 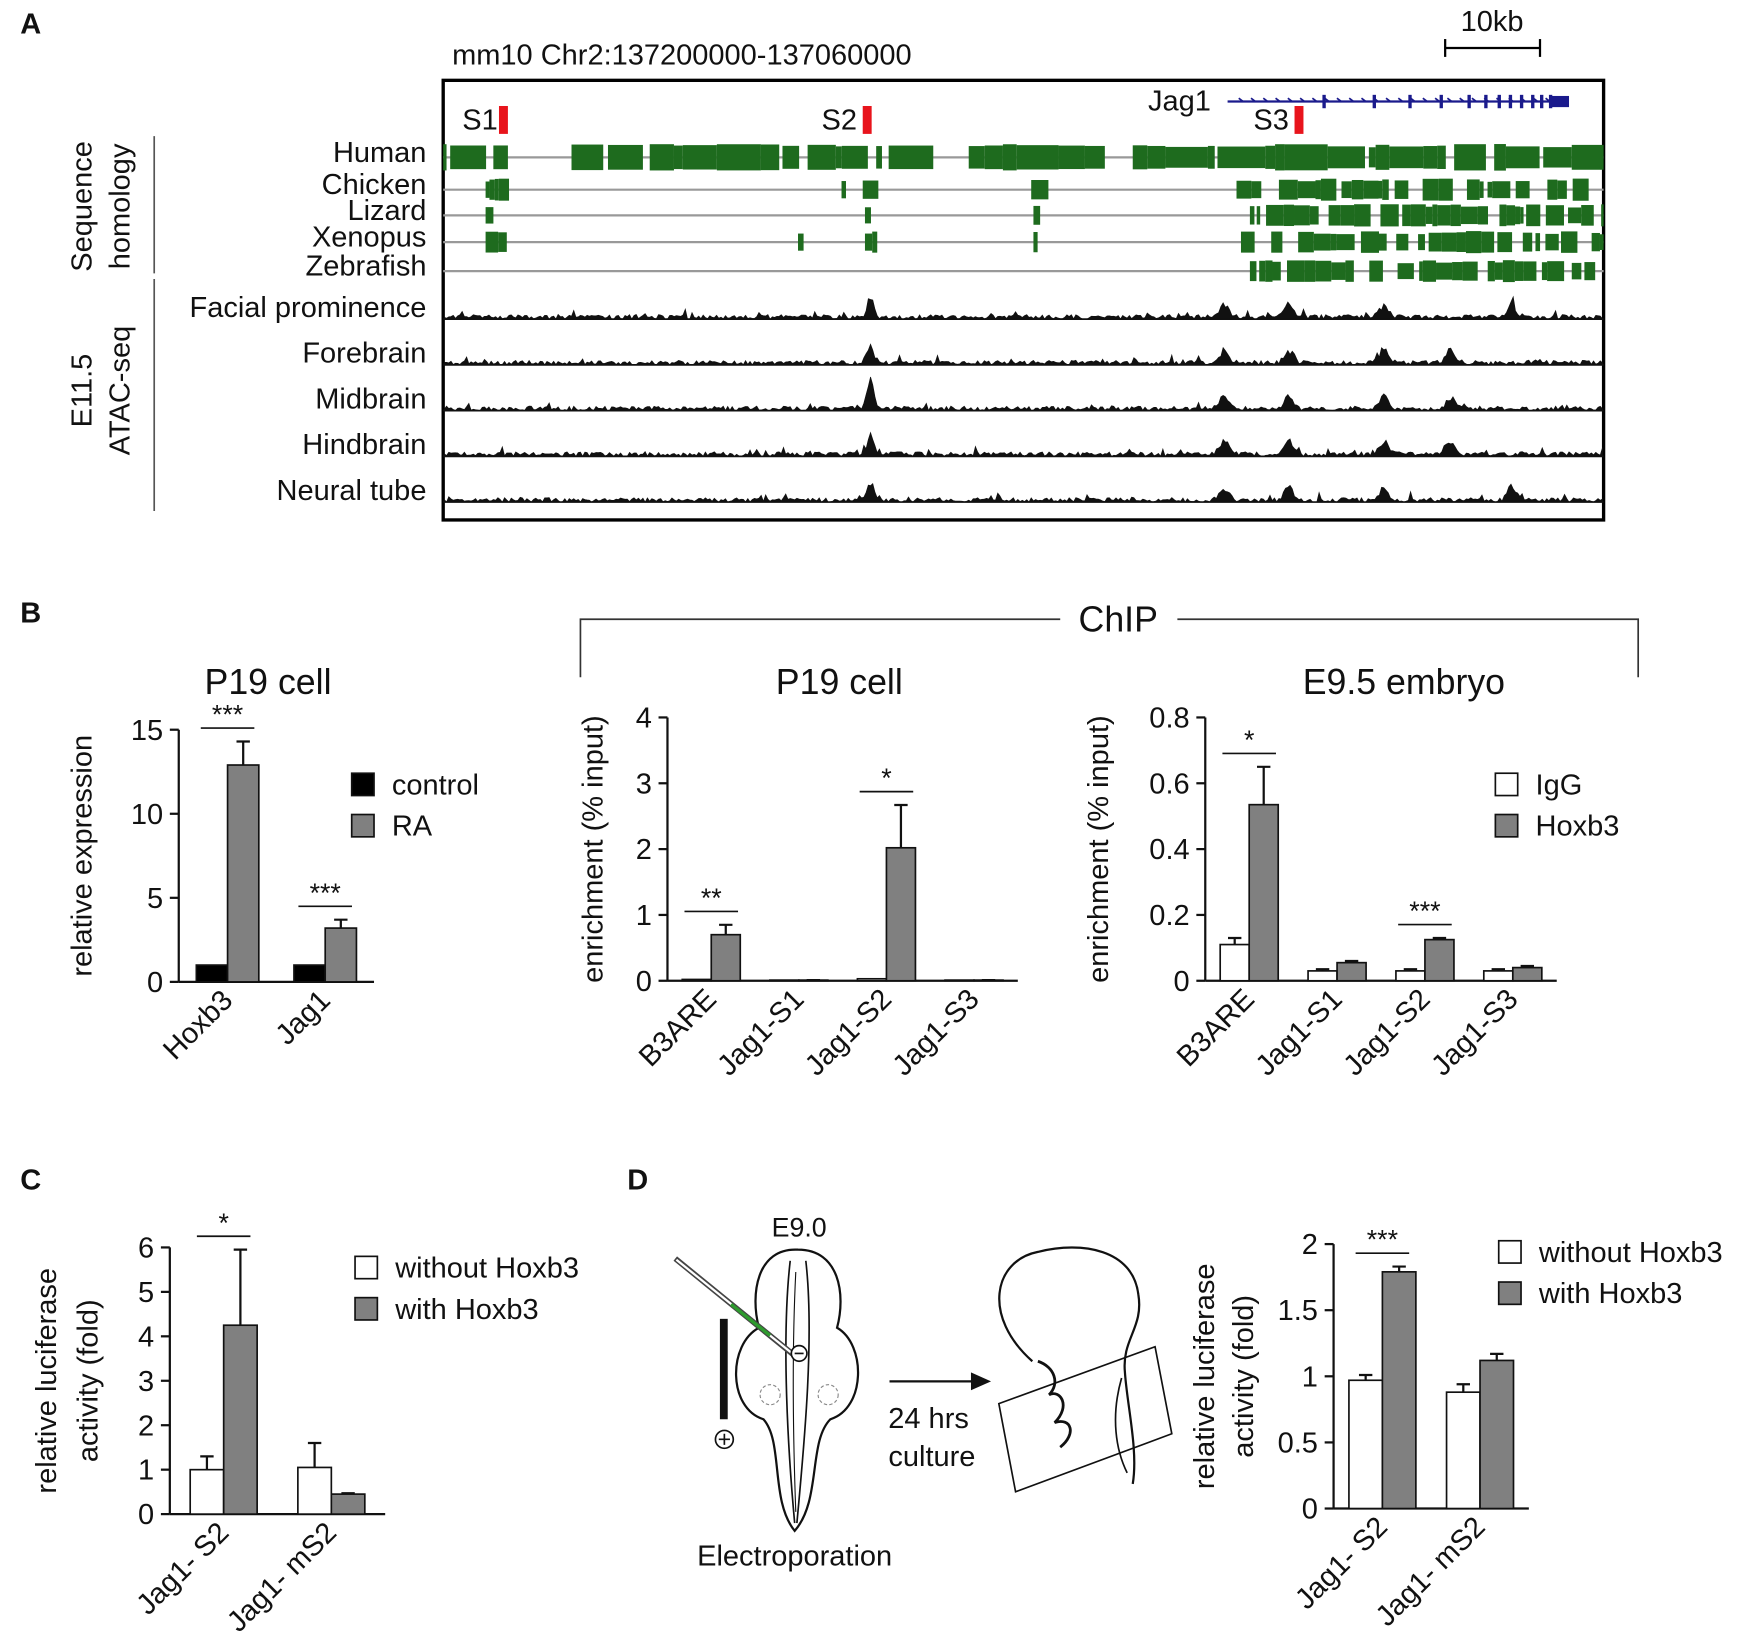 What do you see at coordinates (364, 354) in the screenshot?
I see `track-label: Forebrain` at bounding box center [364, 354].